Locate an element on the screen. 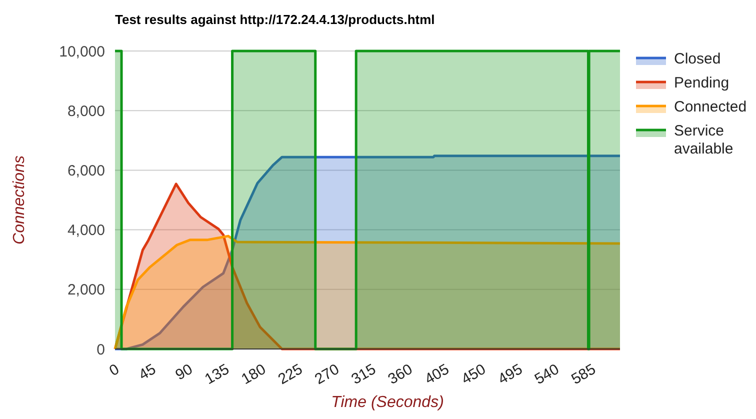  y-tick-label: 4,000 is located at coordinates (86, 231).